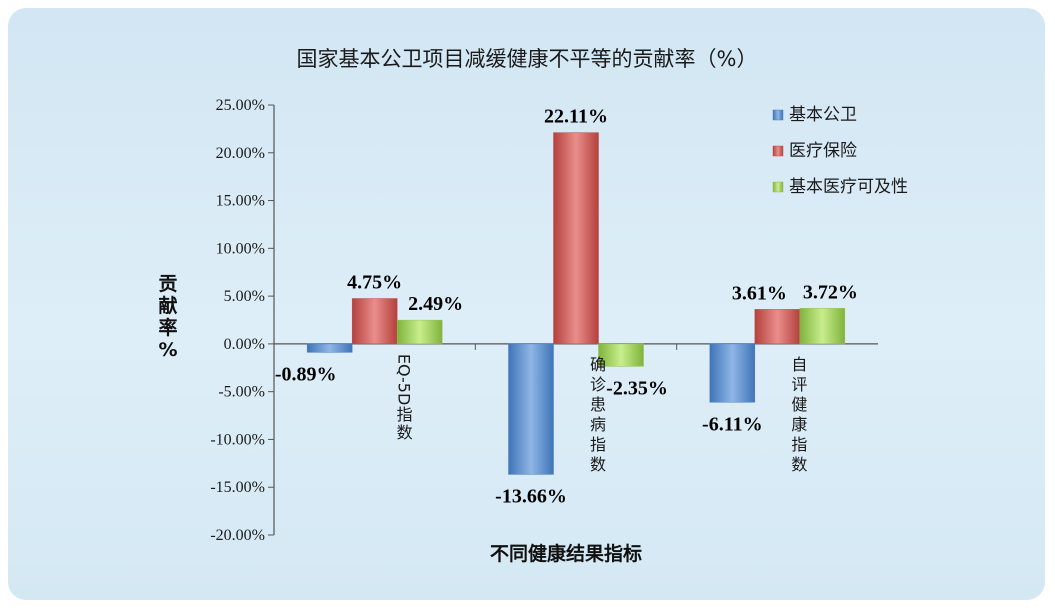 The image size is (1055, 610). What do you see at coordinates (531, 496) in the screenshot?
I see `data-label-0-1: -13.66%` at bounding box center [531, 496].